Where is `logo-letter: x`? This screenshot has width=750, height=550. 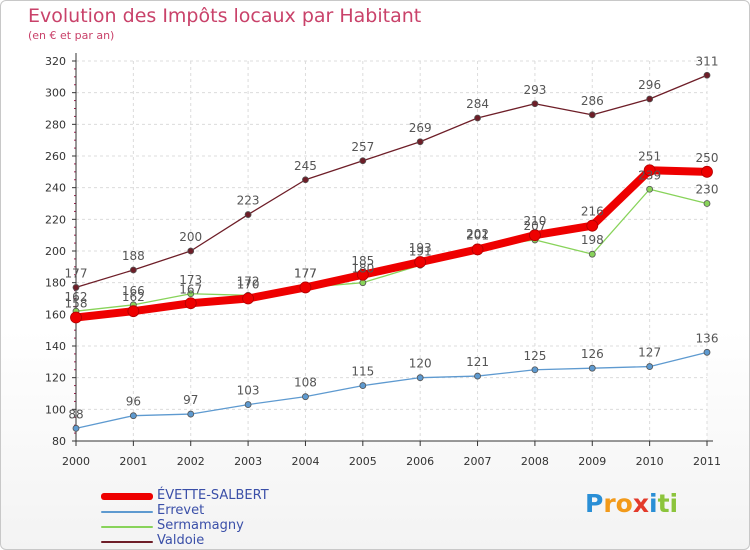
logo-letter: x is located at coordinates (640, 503).